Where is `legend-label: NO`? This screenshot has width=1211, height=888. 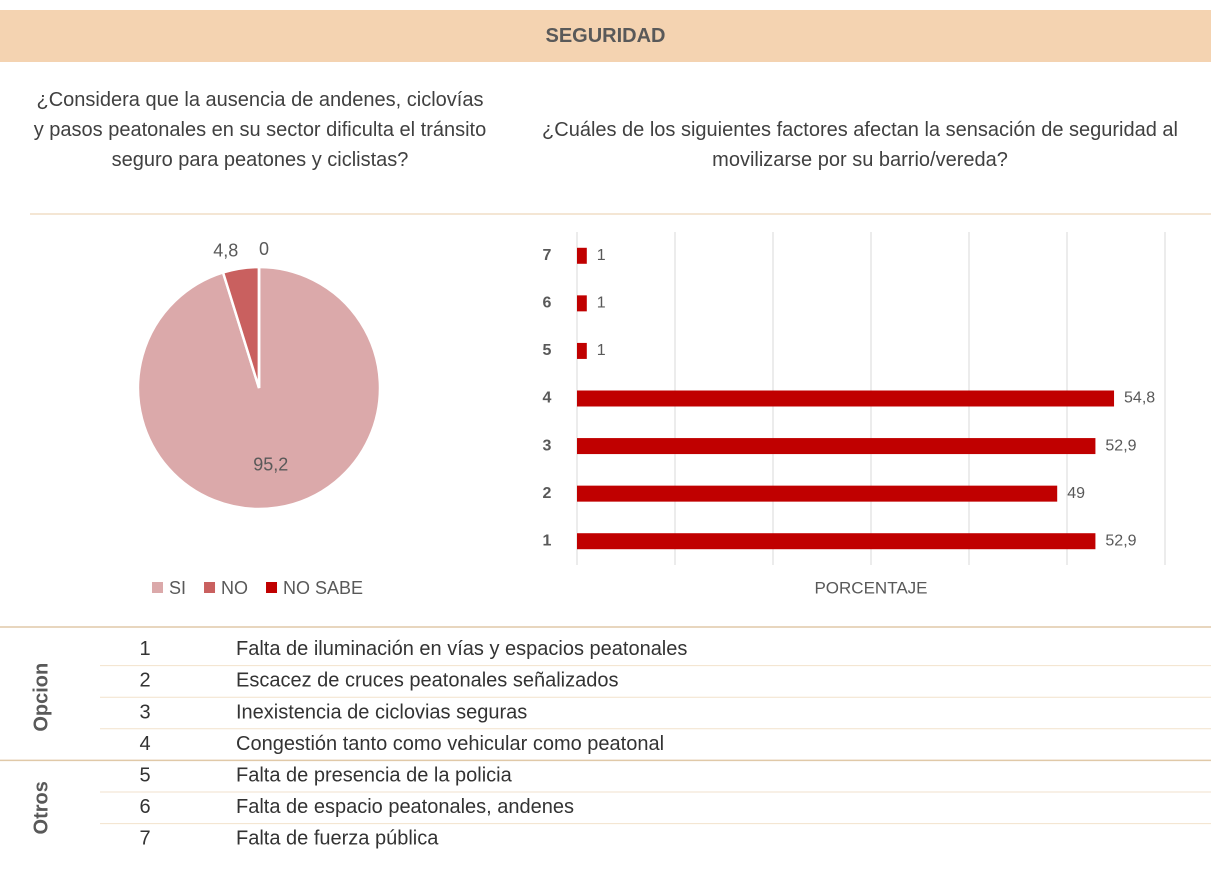 legend-label: NO is located at coordinates (234, 588).